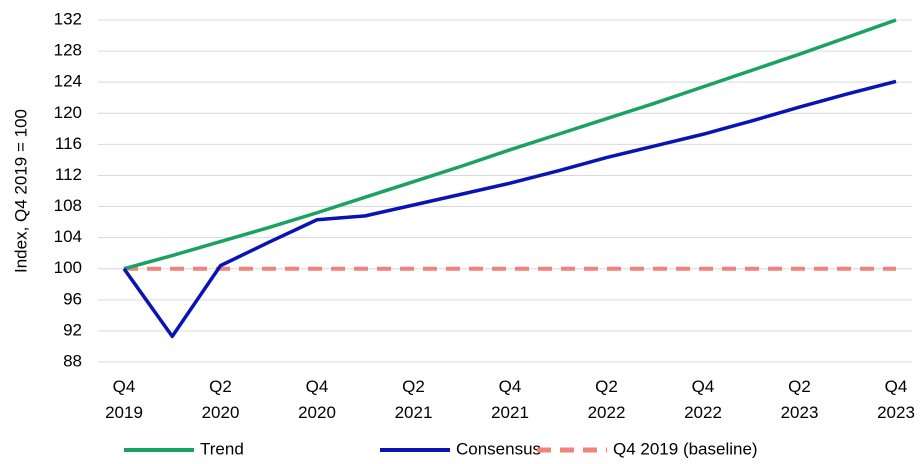 The image size is (924, 464). What do you see at coordinates (72, 360) in the screenshot?
I see `y-tick-label: 88` at bounding box center [72, 360].